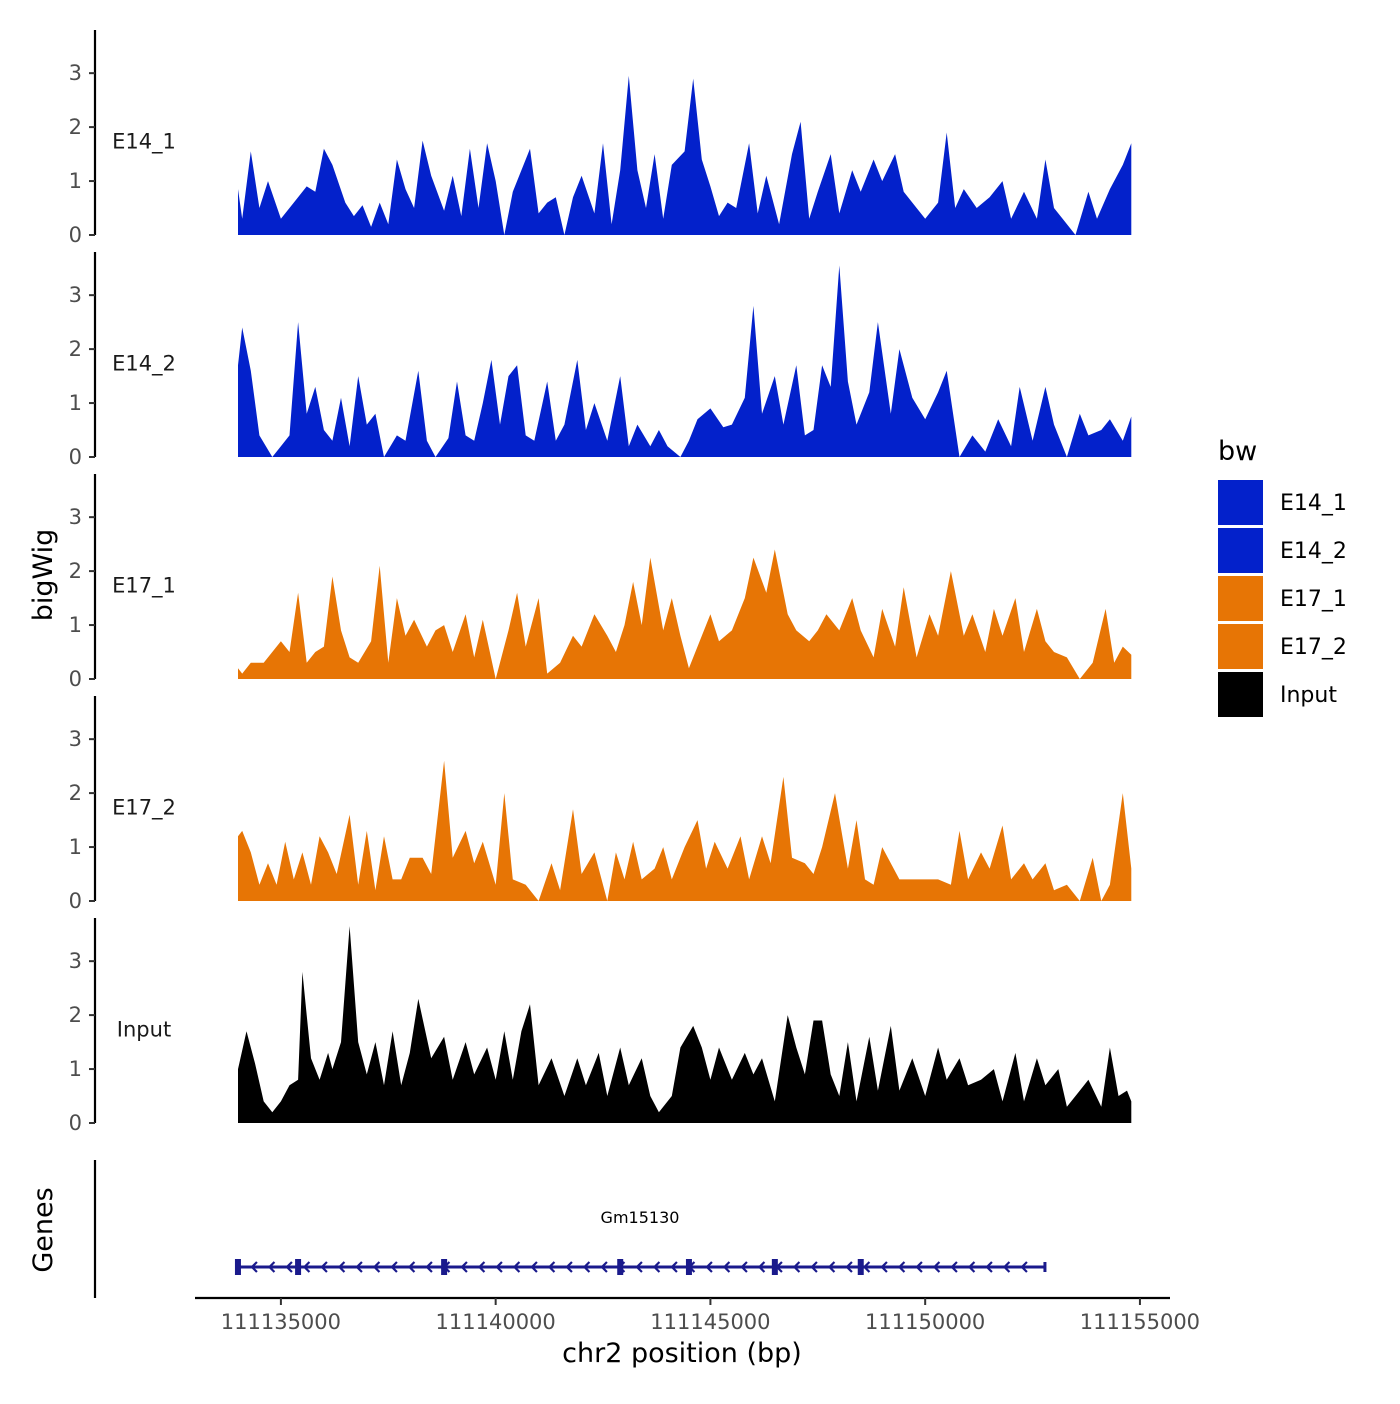  I want to click on panel-E14_2: 0 1 2 3 E14_2, so click(600, 360).